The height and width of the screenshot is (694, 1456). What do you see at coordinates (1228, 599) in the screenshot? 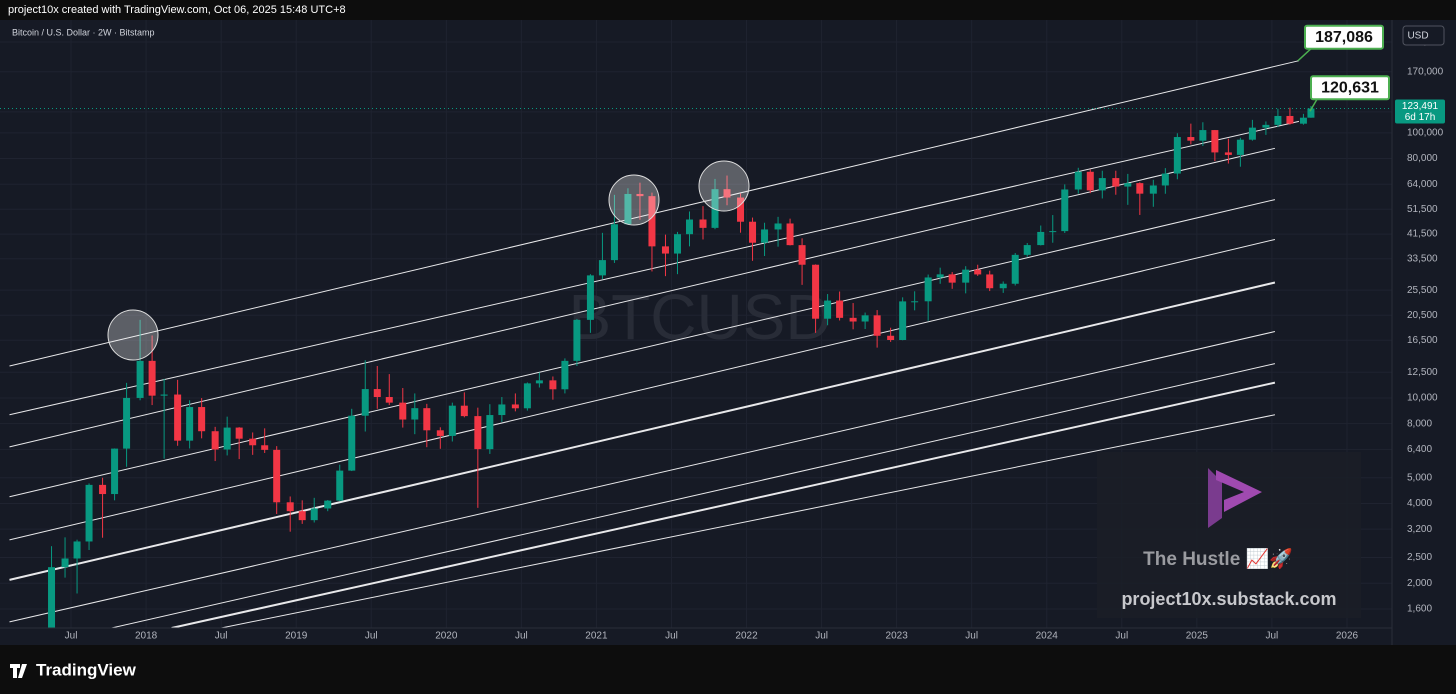
I see `overlay-url: project10x.substack.com` at bounding box center [1228, 599].